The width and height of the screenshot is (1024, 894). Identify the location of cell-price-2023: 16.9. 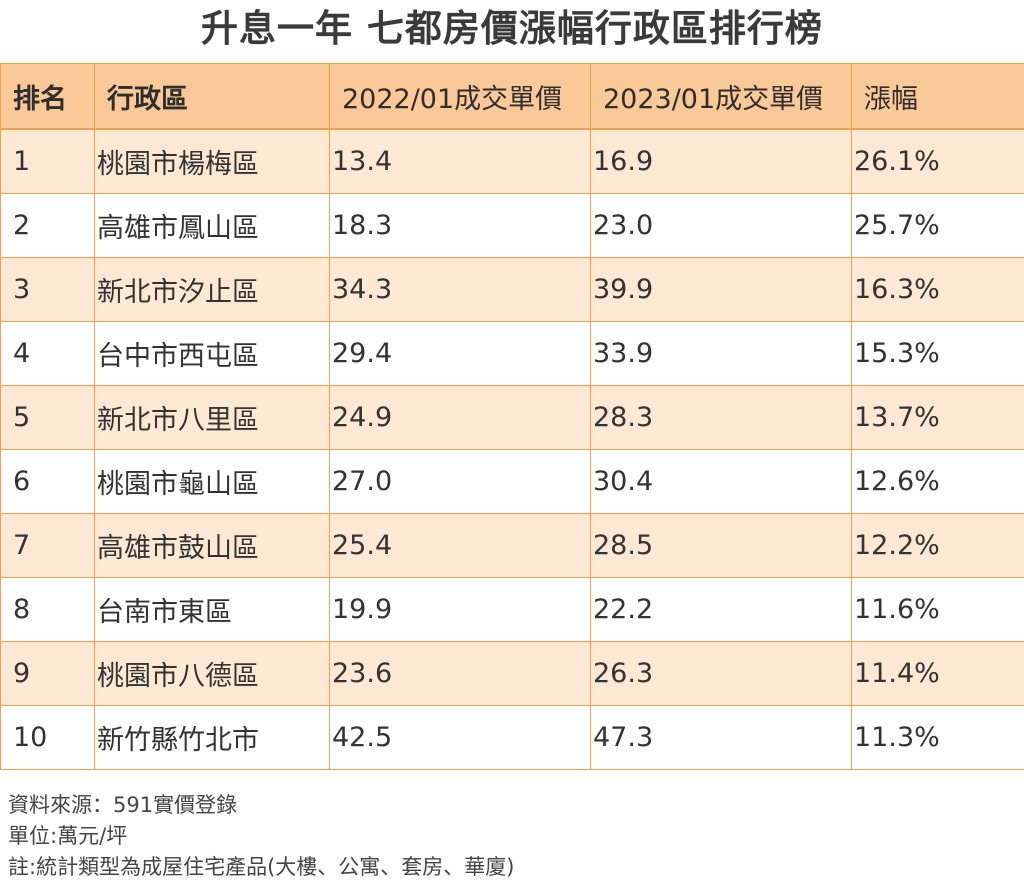
(721, 161).